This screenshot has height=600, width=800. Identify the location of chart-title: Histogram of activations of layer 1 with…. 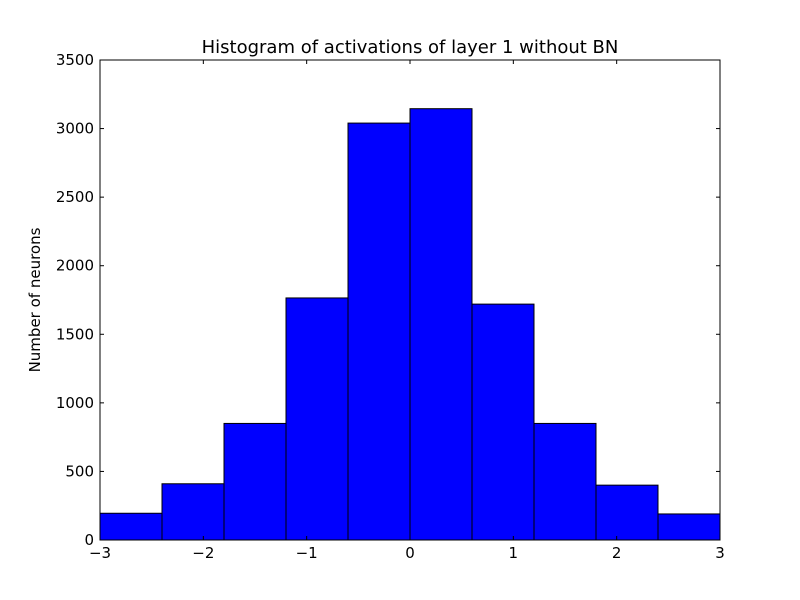
(410, 47).